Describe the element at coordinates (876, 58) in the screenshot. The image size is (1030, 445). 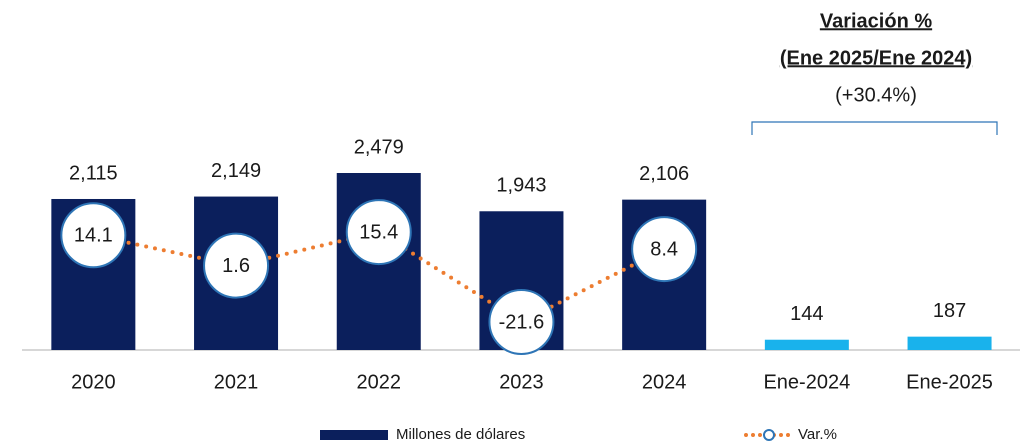
I see `annotation-subtitle: (Ene 2025/Ene 2024)` at that location.